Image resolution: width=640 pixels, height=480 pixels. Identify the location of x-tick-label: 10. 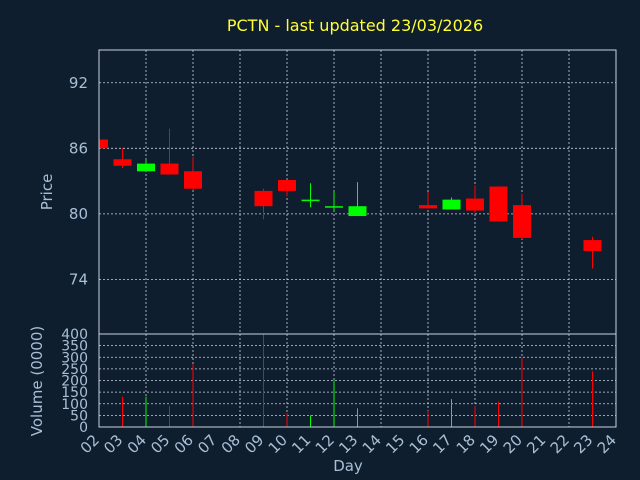
(278, 444).